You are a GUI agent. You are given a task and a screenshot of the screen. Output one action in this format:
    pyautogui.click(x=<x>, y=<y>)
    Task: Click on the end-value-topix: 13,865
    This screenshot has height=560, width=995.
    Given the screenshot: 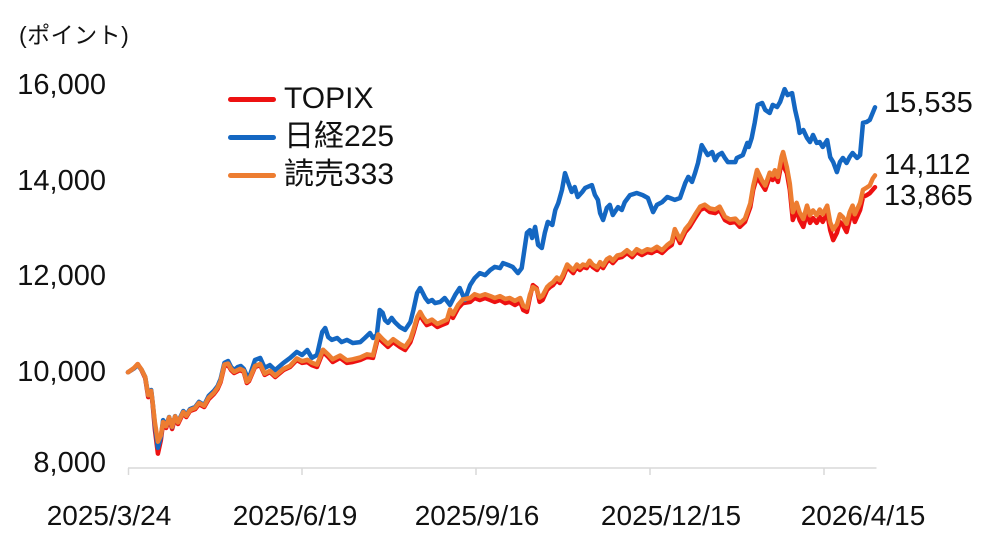 What is the action you would take?
    pyautogui.click(x=928, y=196)
    